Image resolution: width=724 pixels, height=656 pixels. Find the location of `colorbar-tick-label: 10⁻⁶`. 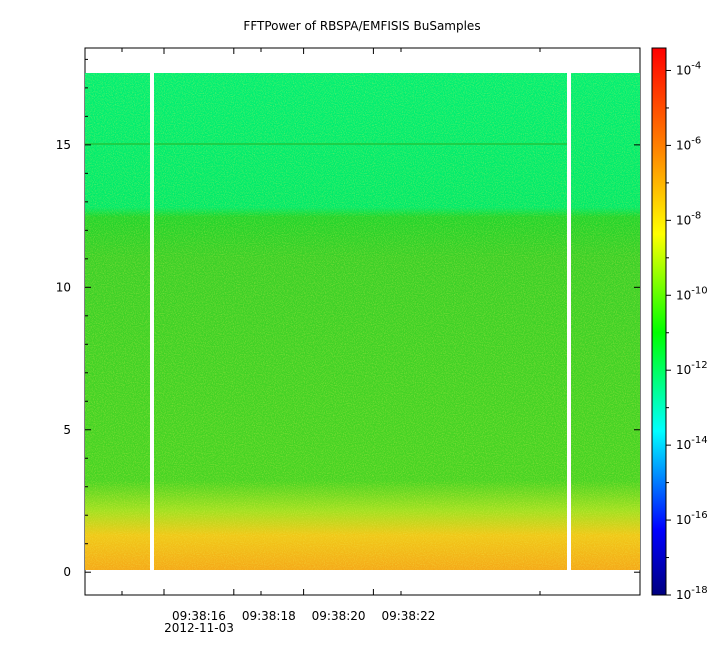

colorbar-tick-label: 10⁻⁶ is located at coordinates (688, 143).